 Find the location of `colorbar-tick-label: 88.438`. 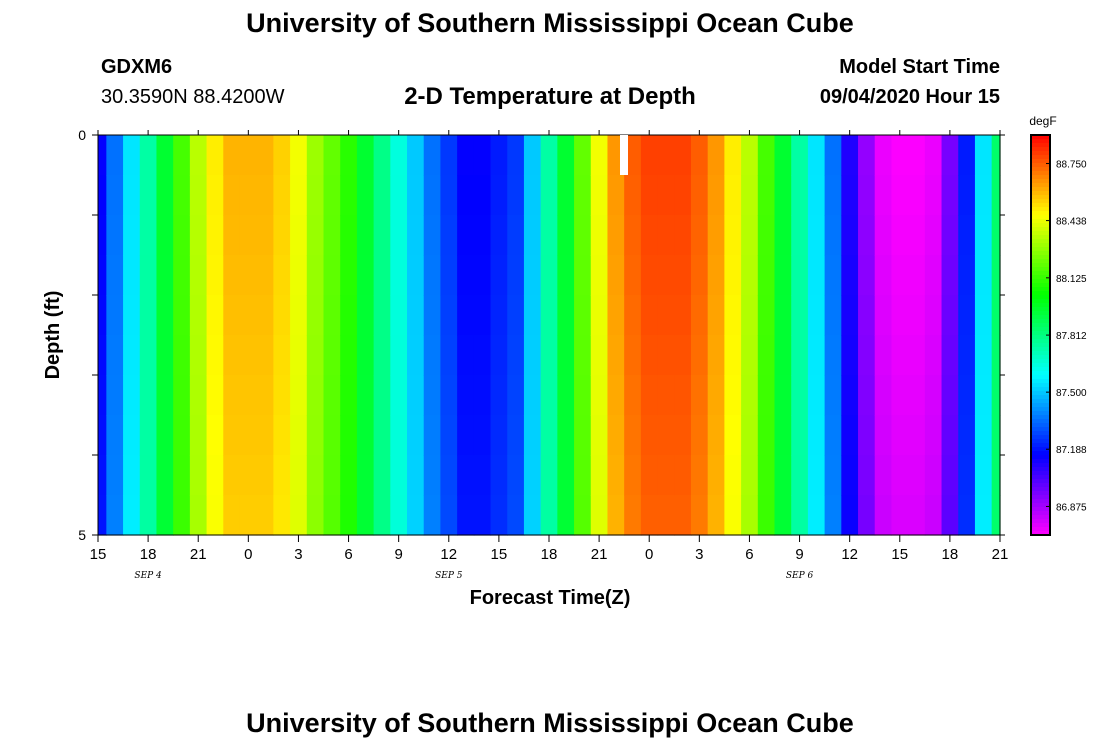

colorbar-tick-label: 88.438 is located at coordinates (1071, 222).